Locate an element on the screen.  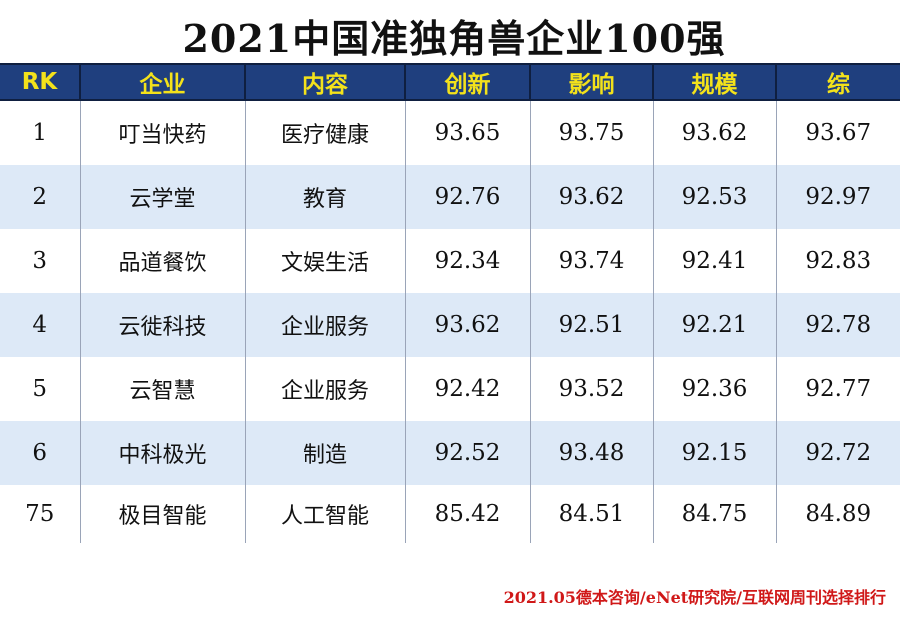
cell-influence: 92.51 is located at coordinates (592, 325).